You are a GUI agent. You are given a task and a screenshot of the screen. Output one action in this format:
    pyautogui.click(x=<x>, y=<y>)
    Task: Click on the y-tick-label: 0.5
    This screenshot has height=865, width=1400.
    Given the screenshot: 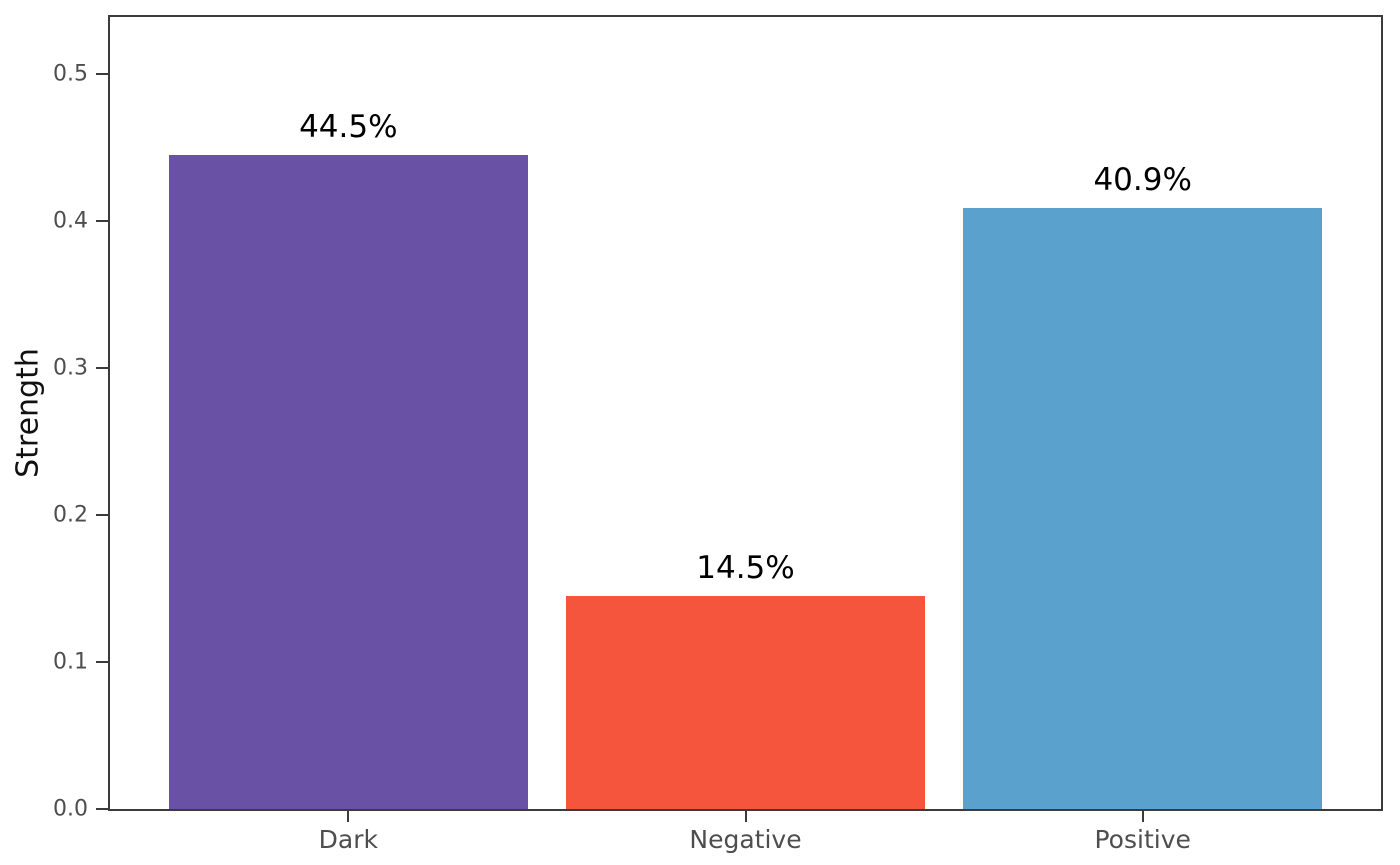 What is the action you would take?
    pyautogui.click(x=70, y=74)
    